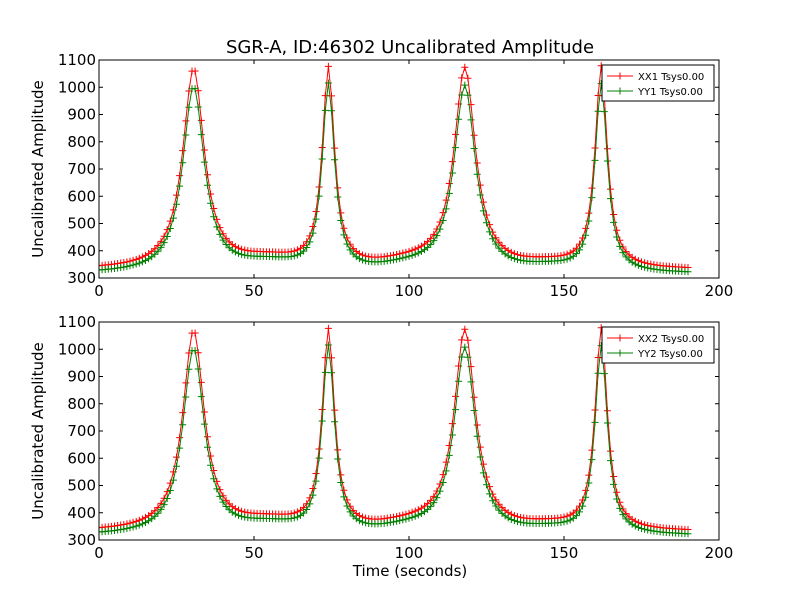 The height and width of the screenshot is (600, 800). Describe the element at coordinates (81, 251) in the screenshot. I see `y-tick-label: 400` at that location.